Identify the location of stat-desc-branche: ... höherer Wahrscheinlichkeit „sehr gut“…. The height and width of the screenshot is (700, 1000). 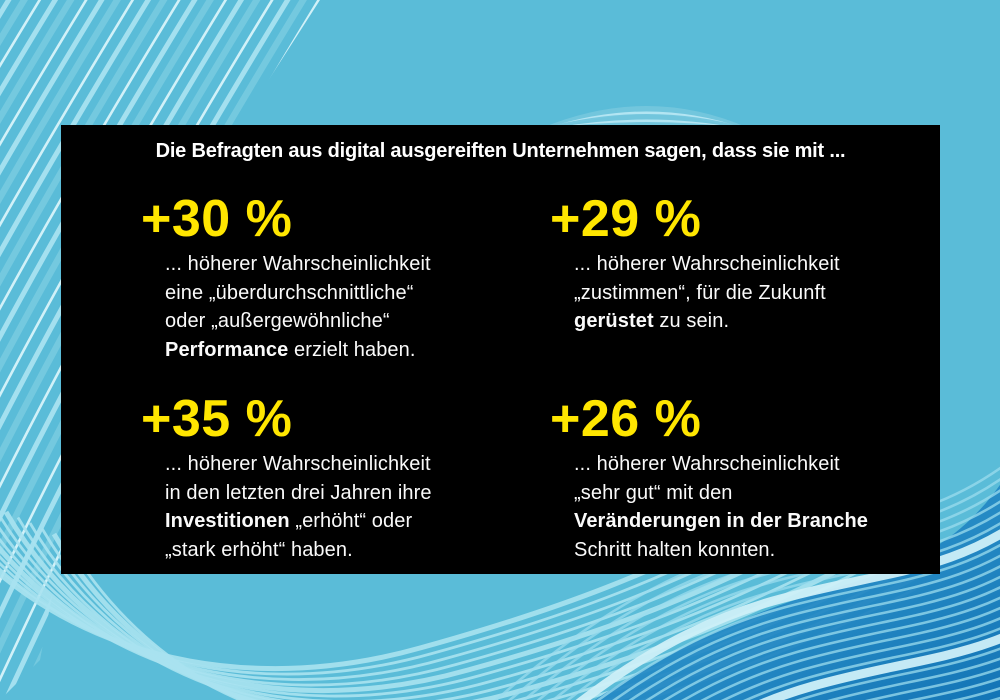
(721, 507).